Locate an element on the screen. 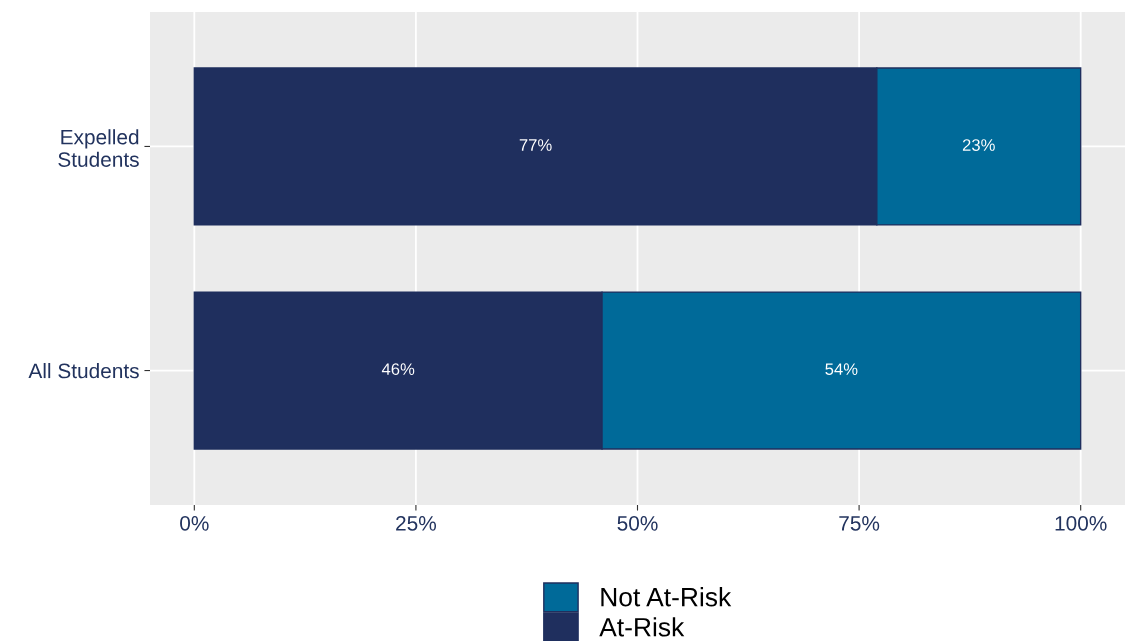  data-label: 23% is located at coordinates (978, 145).